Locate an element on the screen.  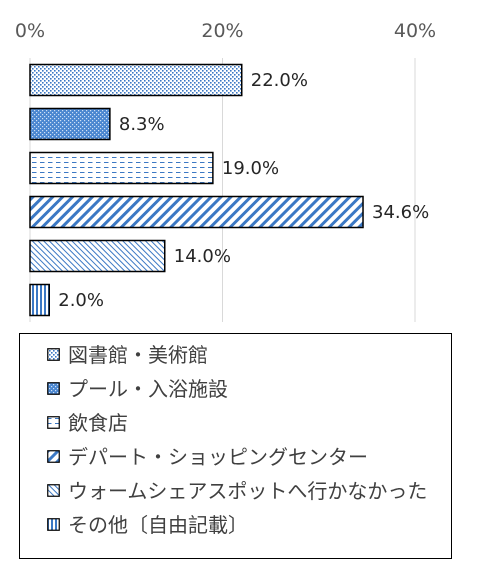
legend-item: プール・入浴施設 is located at coordinates (245, 389).